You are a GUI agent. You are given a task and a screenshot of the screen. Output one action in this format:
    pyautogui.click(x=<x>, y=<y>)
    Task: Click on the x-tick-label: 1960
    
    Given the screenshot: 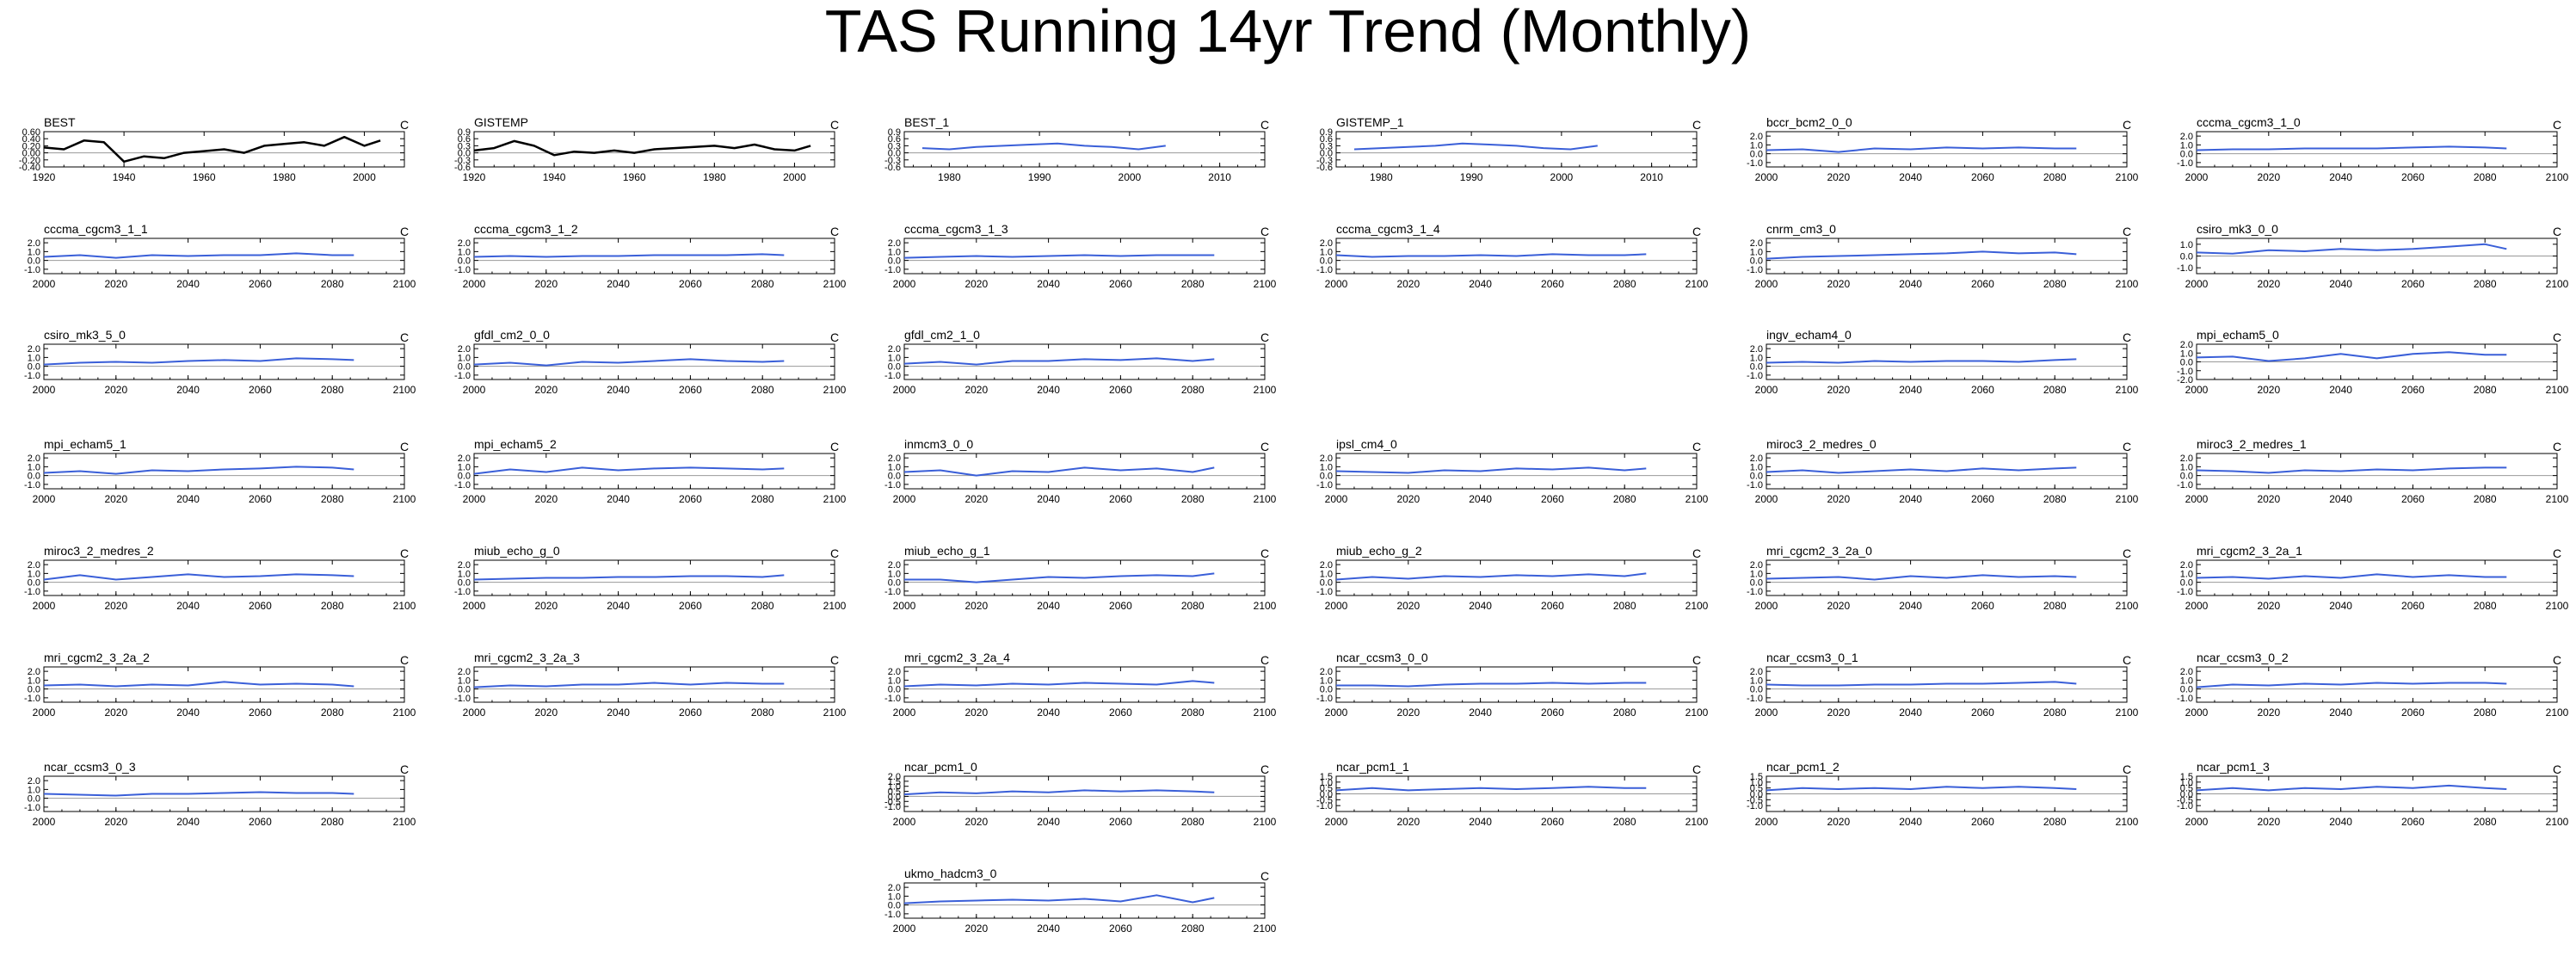 What is the action you would take?
    pyautogui.click(x=635, y=177)
    